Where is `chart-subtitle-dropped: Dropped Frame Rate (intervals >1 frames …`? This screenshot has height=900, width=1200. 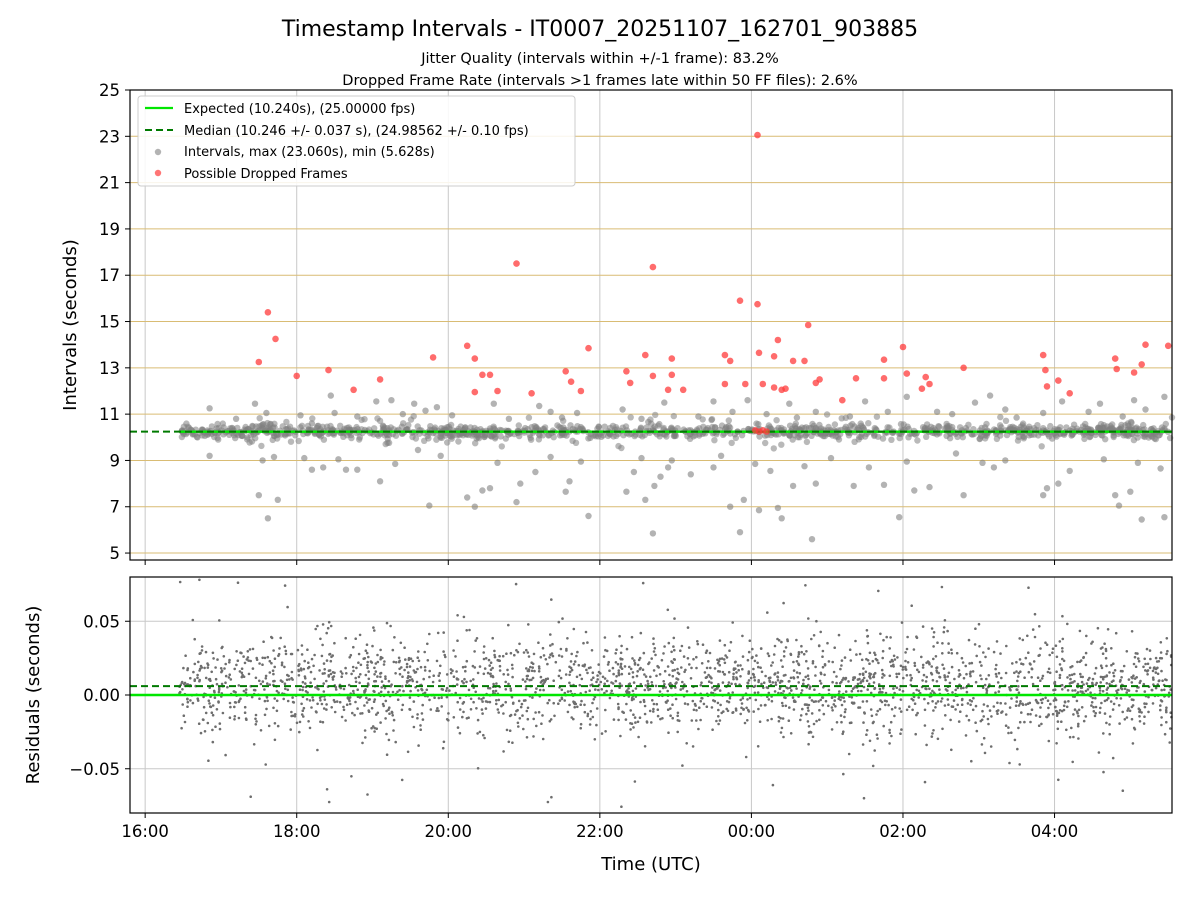
chart-subtitle-dropped: Dropped Frame Rate (intervals >1 frames … is located at coordinates (599, 81).